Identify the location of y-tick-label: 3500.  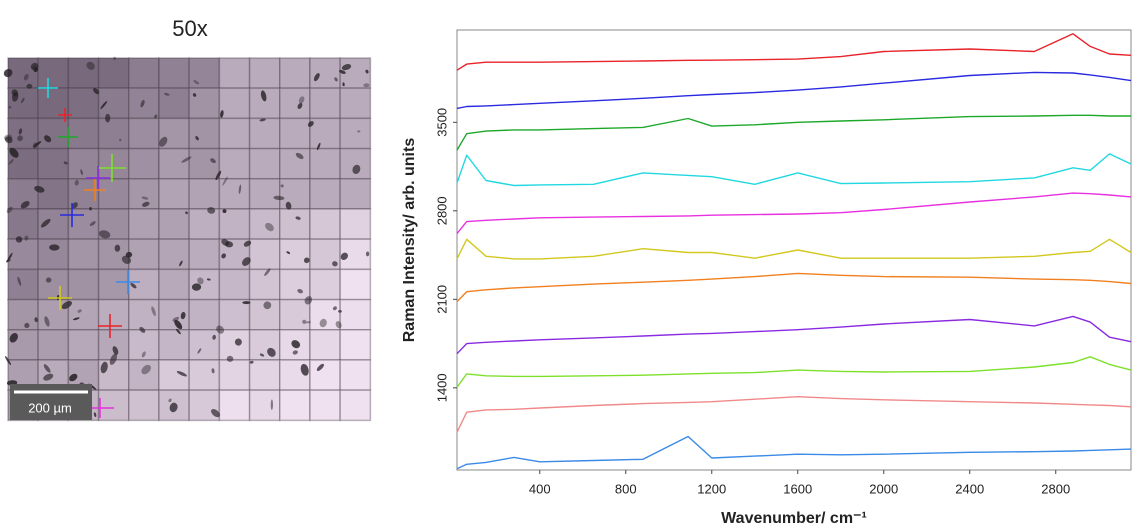
(441, 122).